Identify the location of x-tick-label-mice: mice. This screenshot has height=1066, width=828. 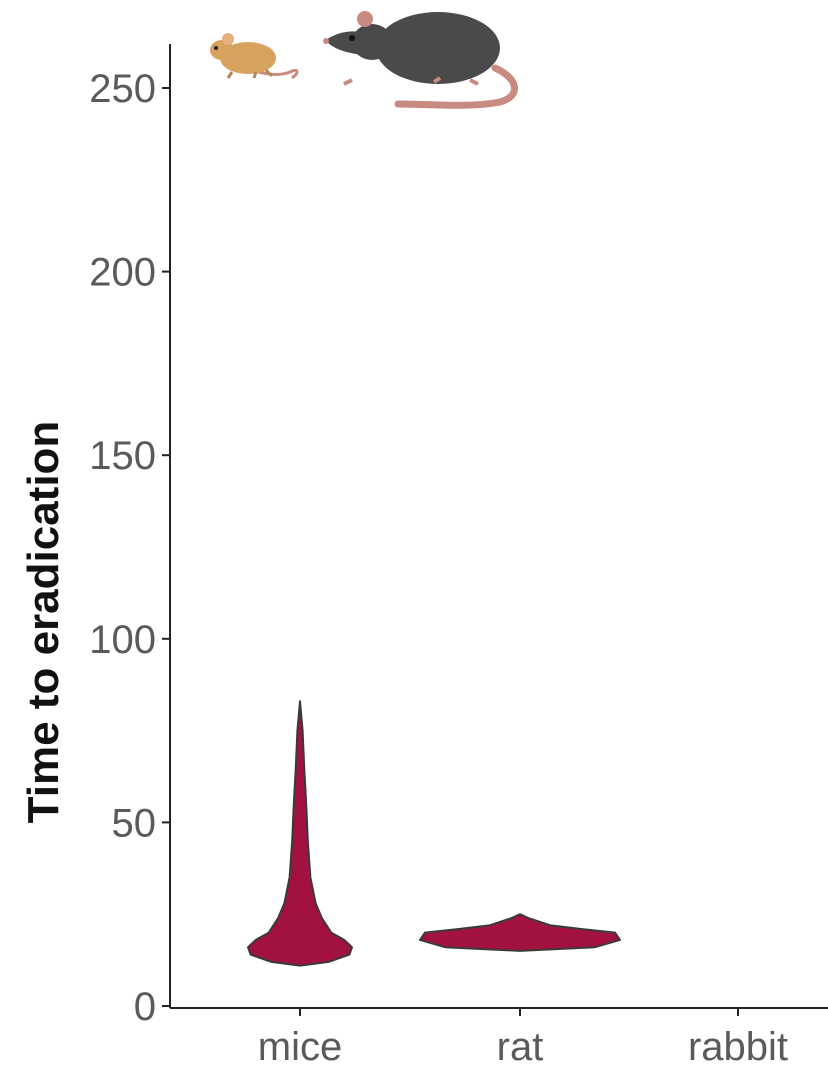
(300, 1045).